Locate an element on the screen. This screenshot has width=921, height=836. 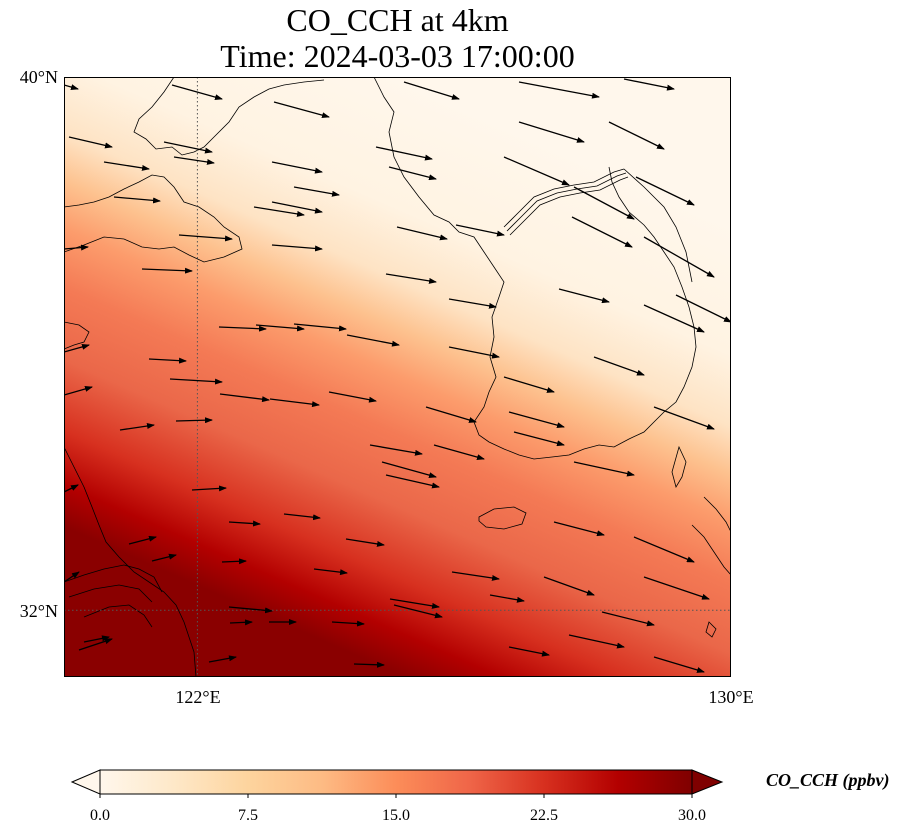
colorbar-gradient is located at coordinates (396, 782).